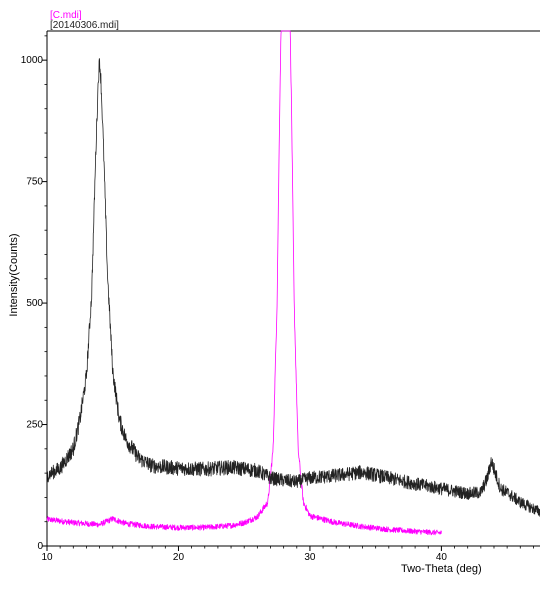  I want to click on x-tick-label: 30, so click(310, 557).